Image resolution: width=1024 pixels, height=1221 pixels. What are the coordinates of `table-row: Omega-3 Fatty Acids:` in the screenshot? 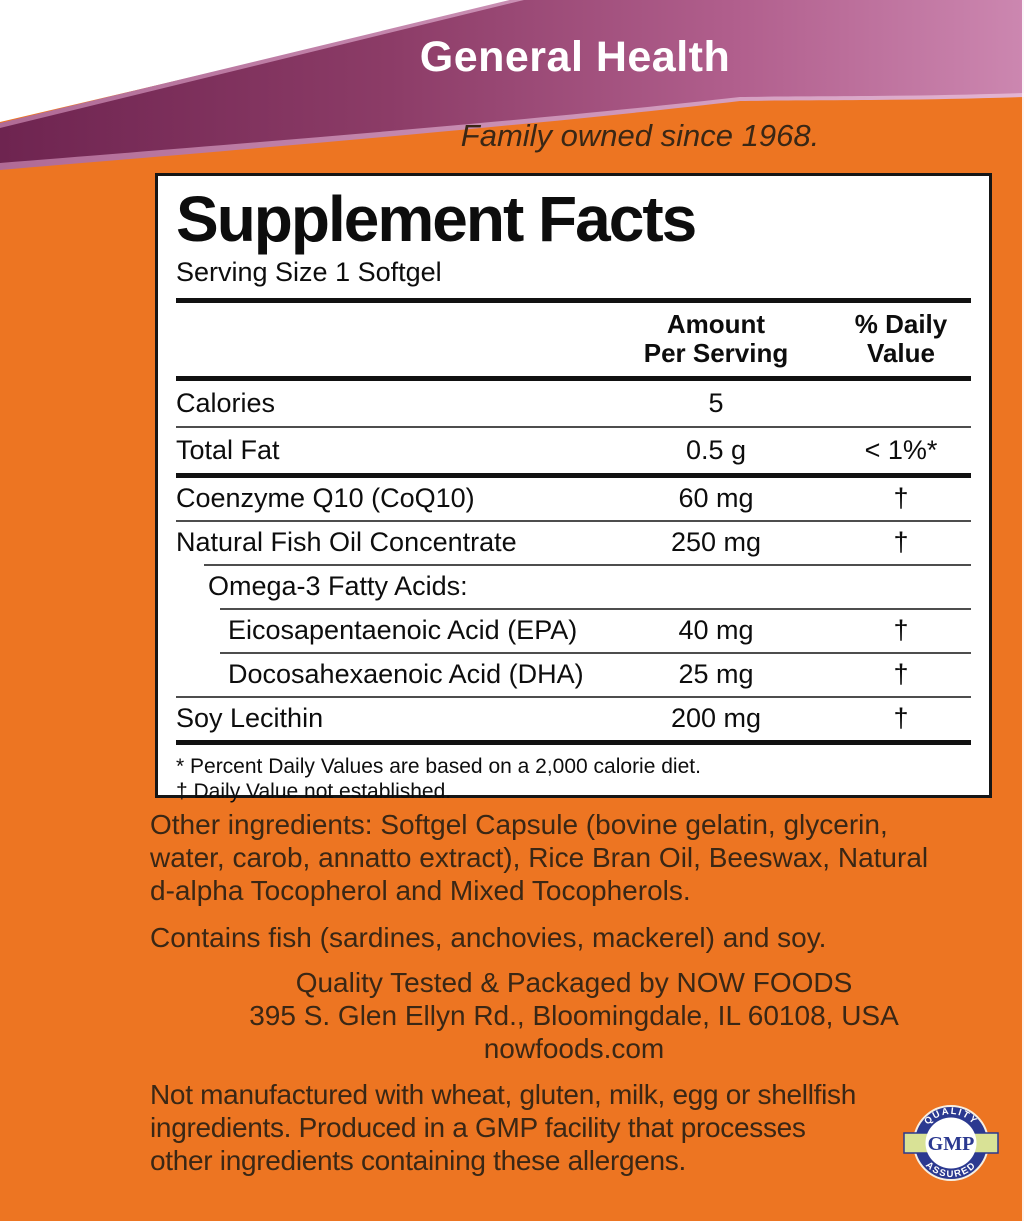 It's located at (573, 587).